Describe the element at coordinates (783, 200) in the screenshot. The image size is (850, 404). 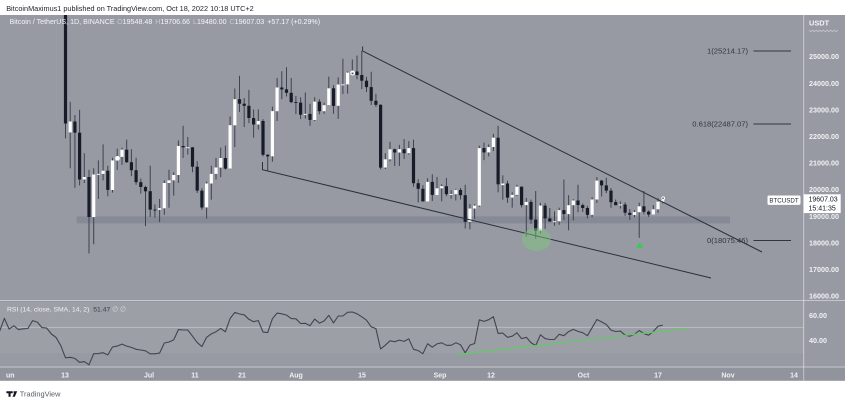
I see `svg-text: BTCUSDT` at that location.